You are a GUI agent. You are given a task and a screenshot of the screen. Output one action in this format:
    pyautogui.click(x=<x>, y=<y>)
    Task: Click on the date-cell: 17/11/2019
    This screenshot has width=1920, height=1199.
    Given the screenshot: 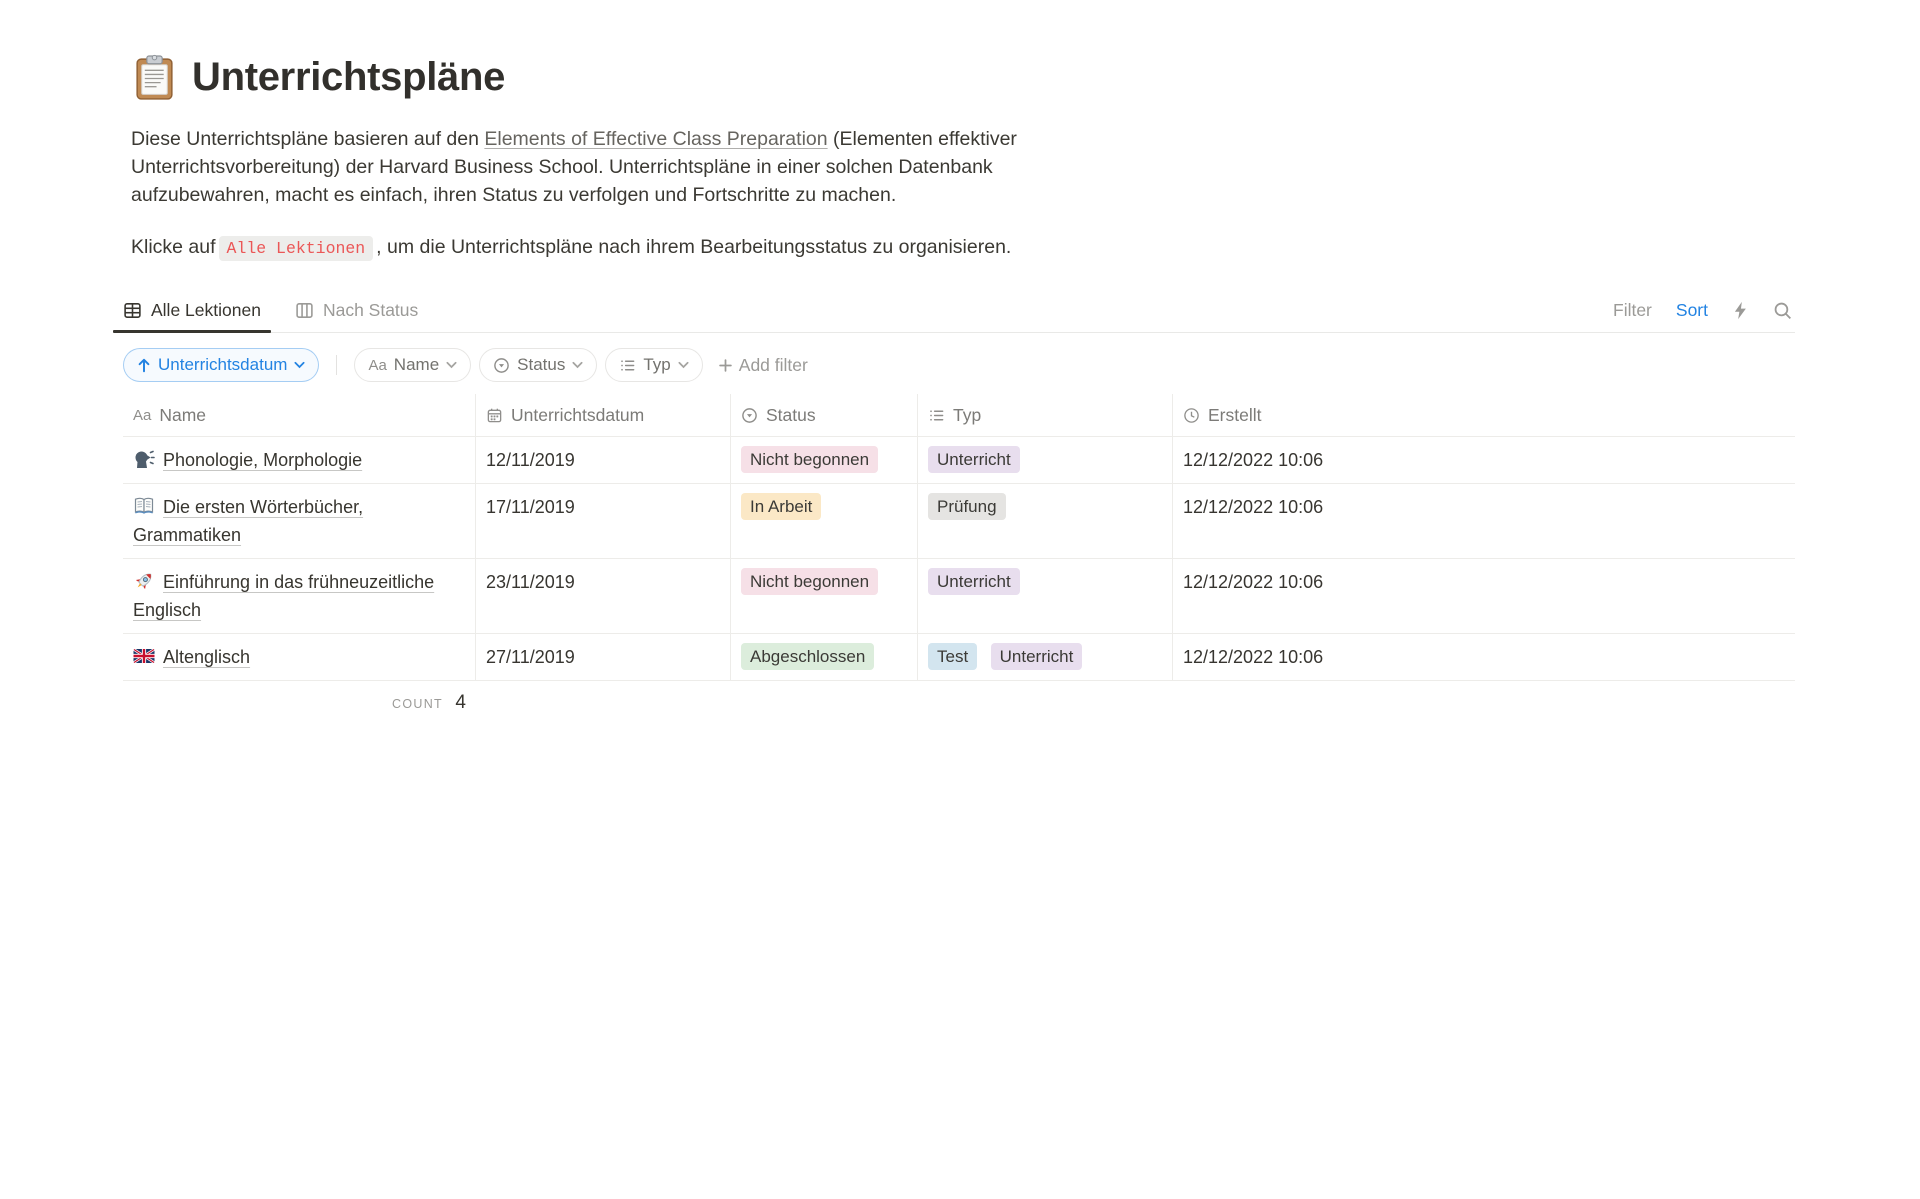 What is the action you would take?
    pyautogui.click(x=603, y=521)
    